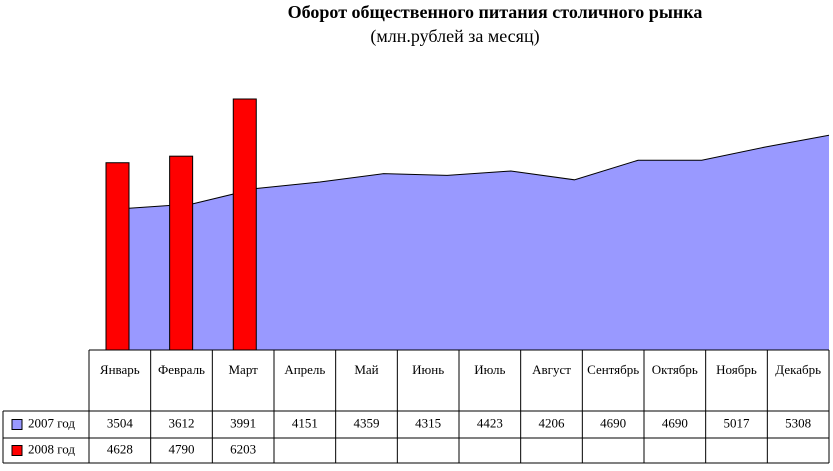 This screenshot has height=471, width=833. Describe the element at coordinates (51, 422) in the screenshot. I see `legend-label: 2007 год` at that location.